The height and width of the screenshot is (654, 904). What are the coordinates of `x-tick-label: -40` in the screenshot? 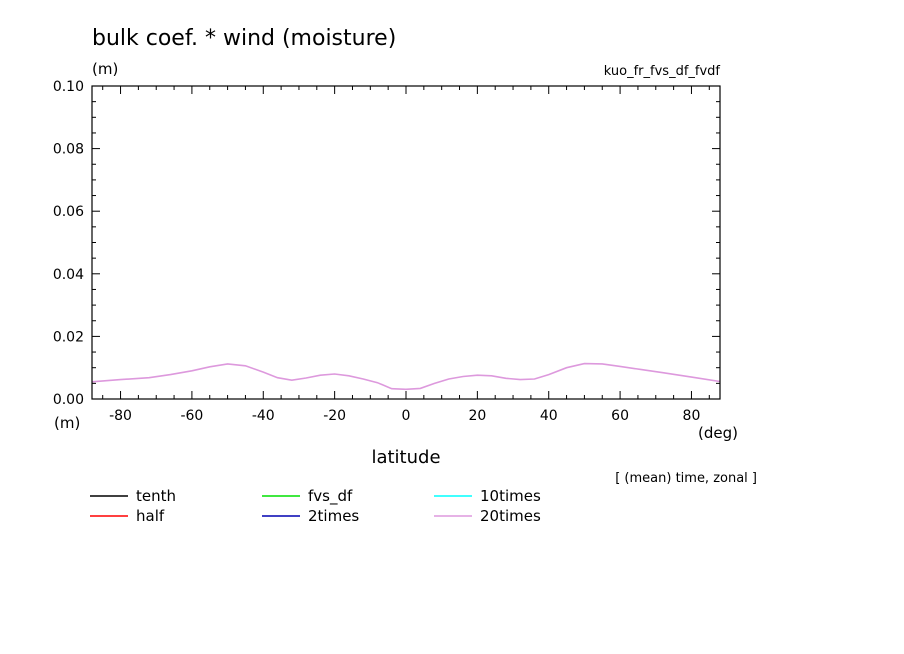 It's located at (263, 416).